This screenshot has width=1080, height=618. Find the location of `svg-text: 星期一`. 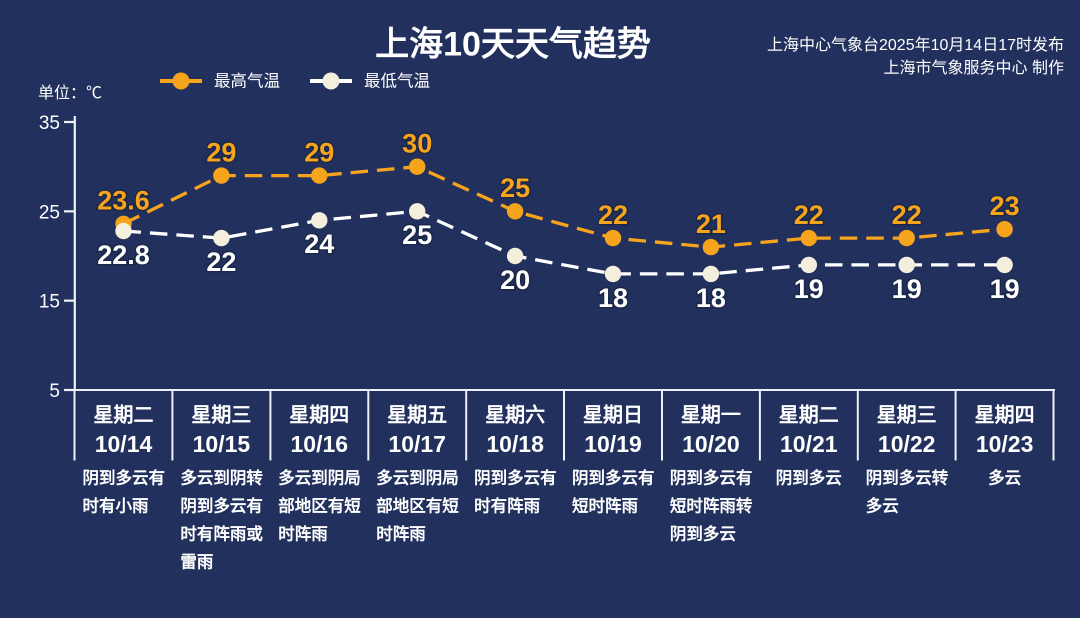

svg-text: 星期一 is located at coordinates (711, 415).